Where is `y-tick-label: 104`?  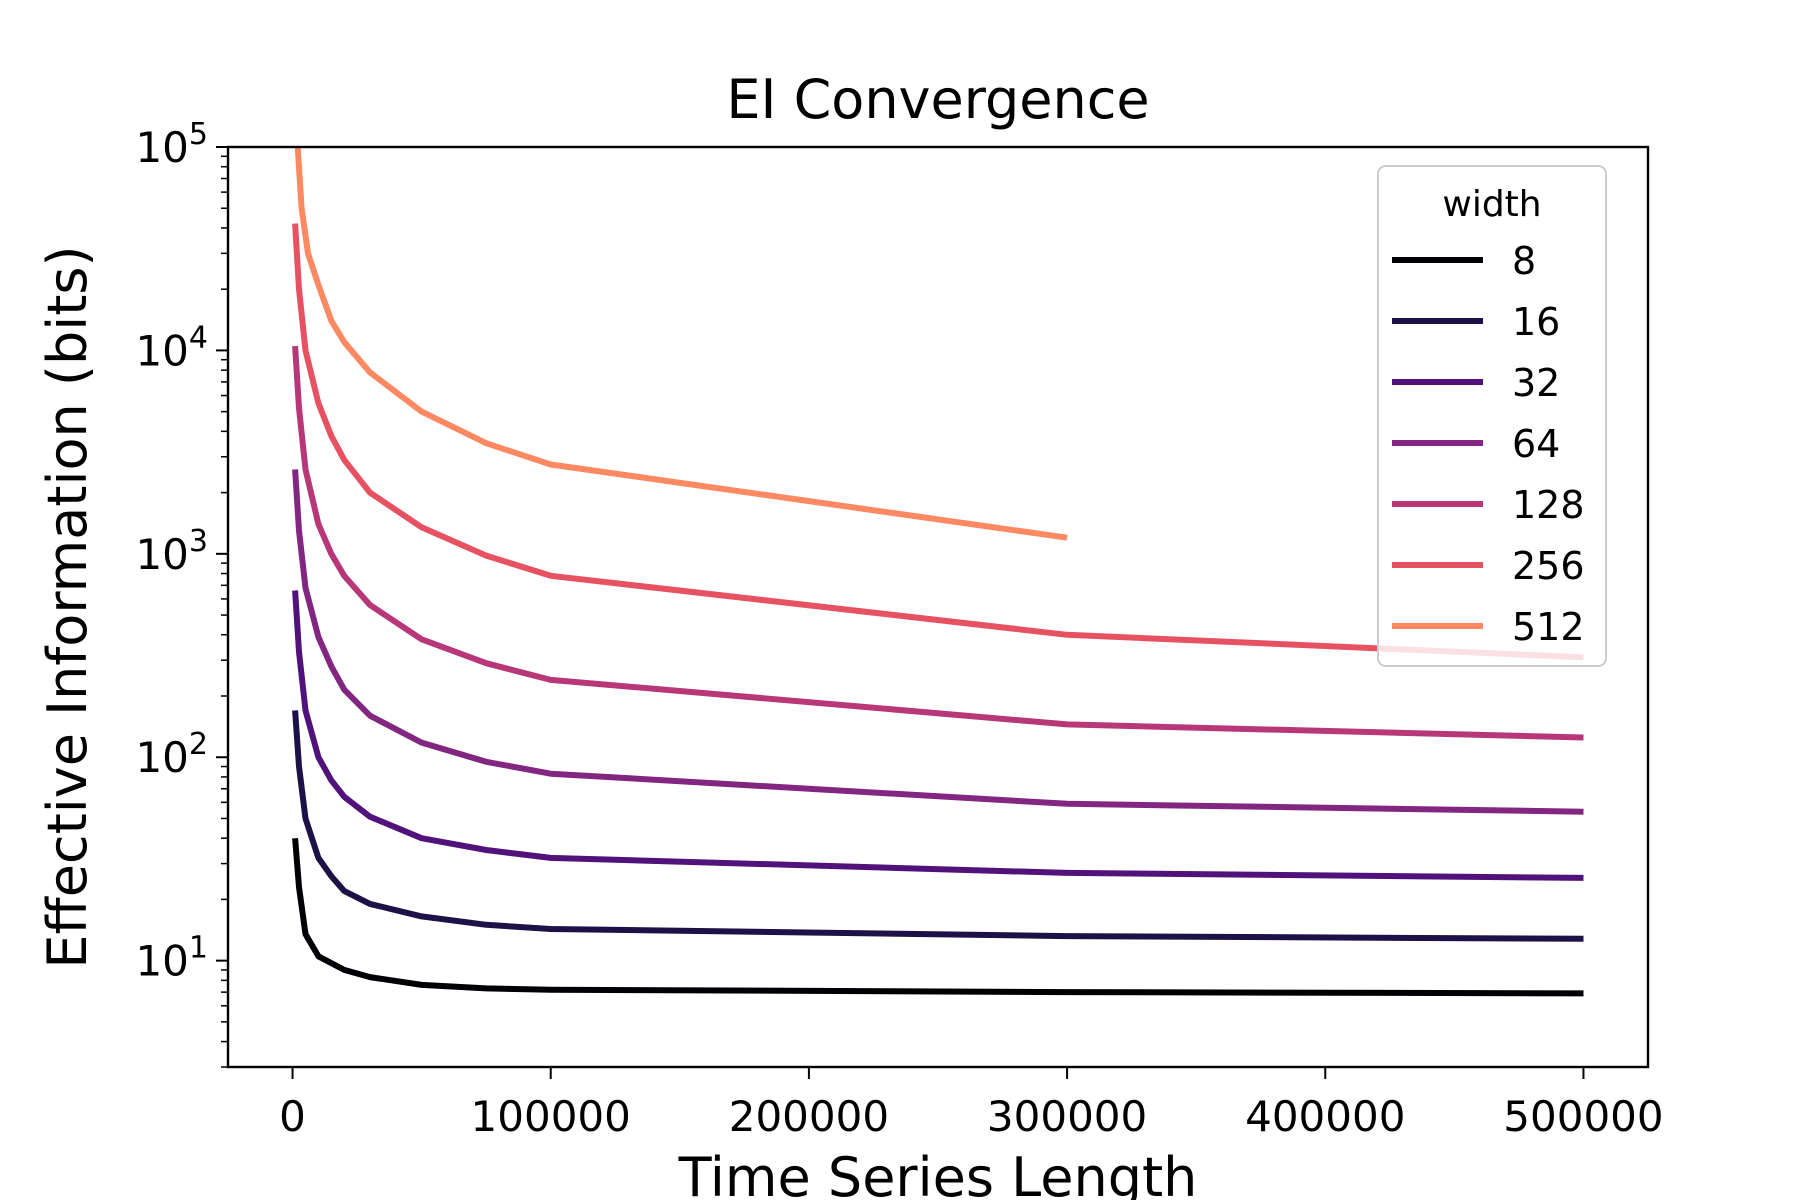 y-tick-label: 104 is located at coordinates (171, 347).